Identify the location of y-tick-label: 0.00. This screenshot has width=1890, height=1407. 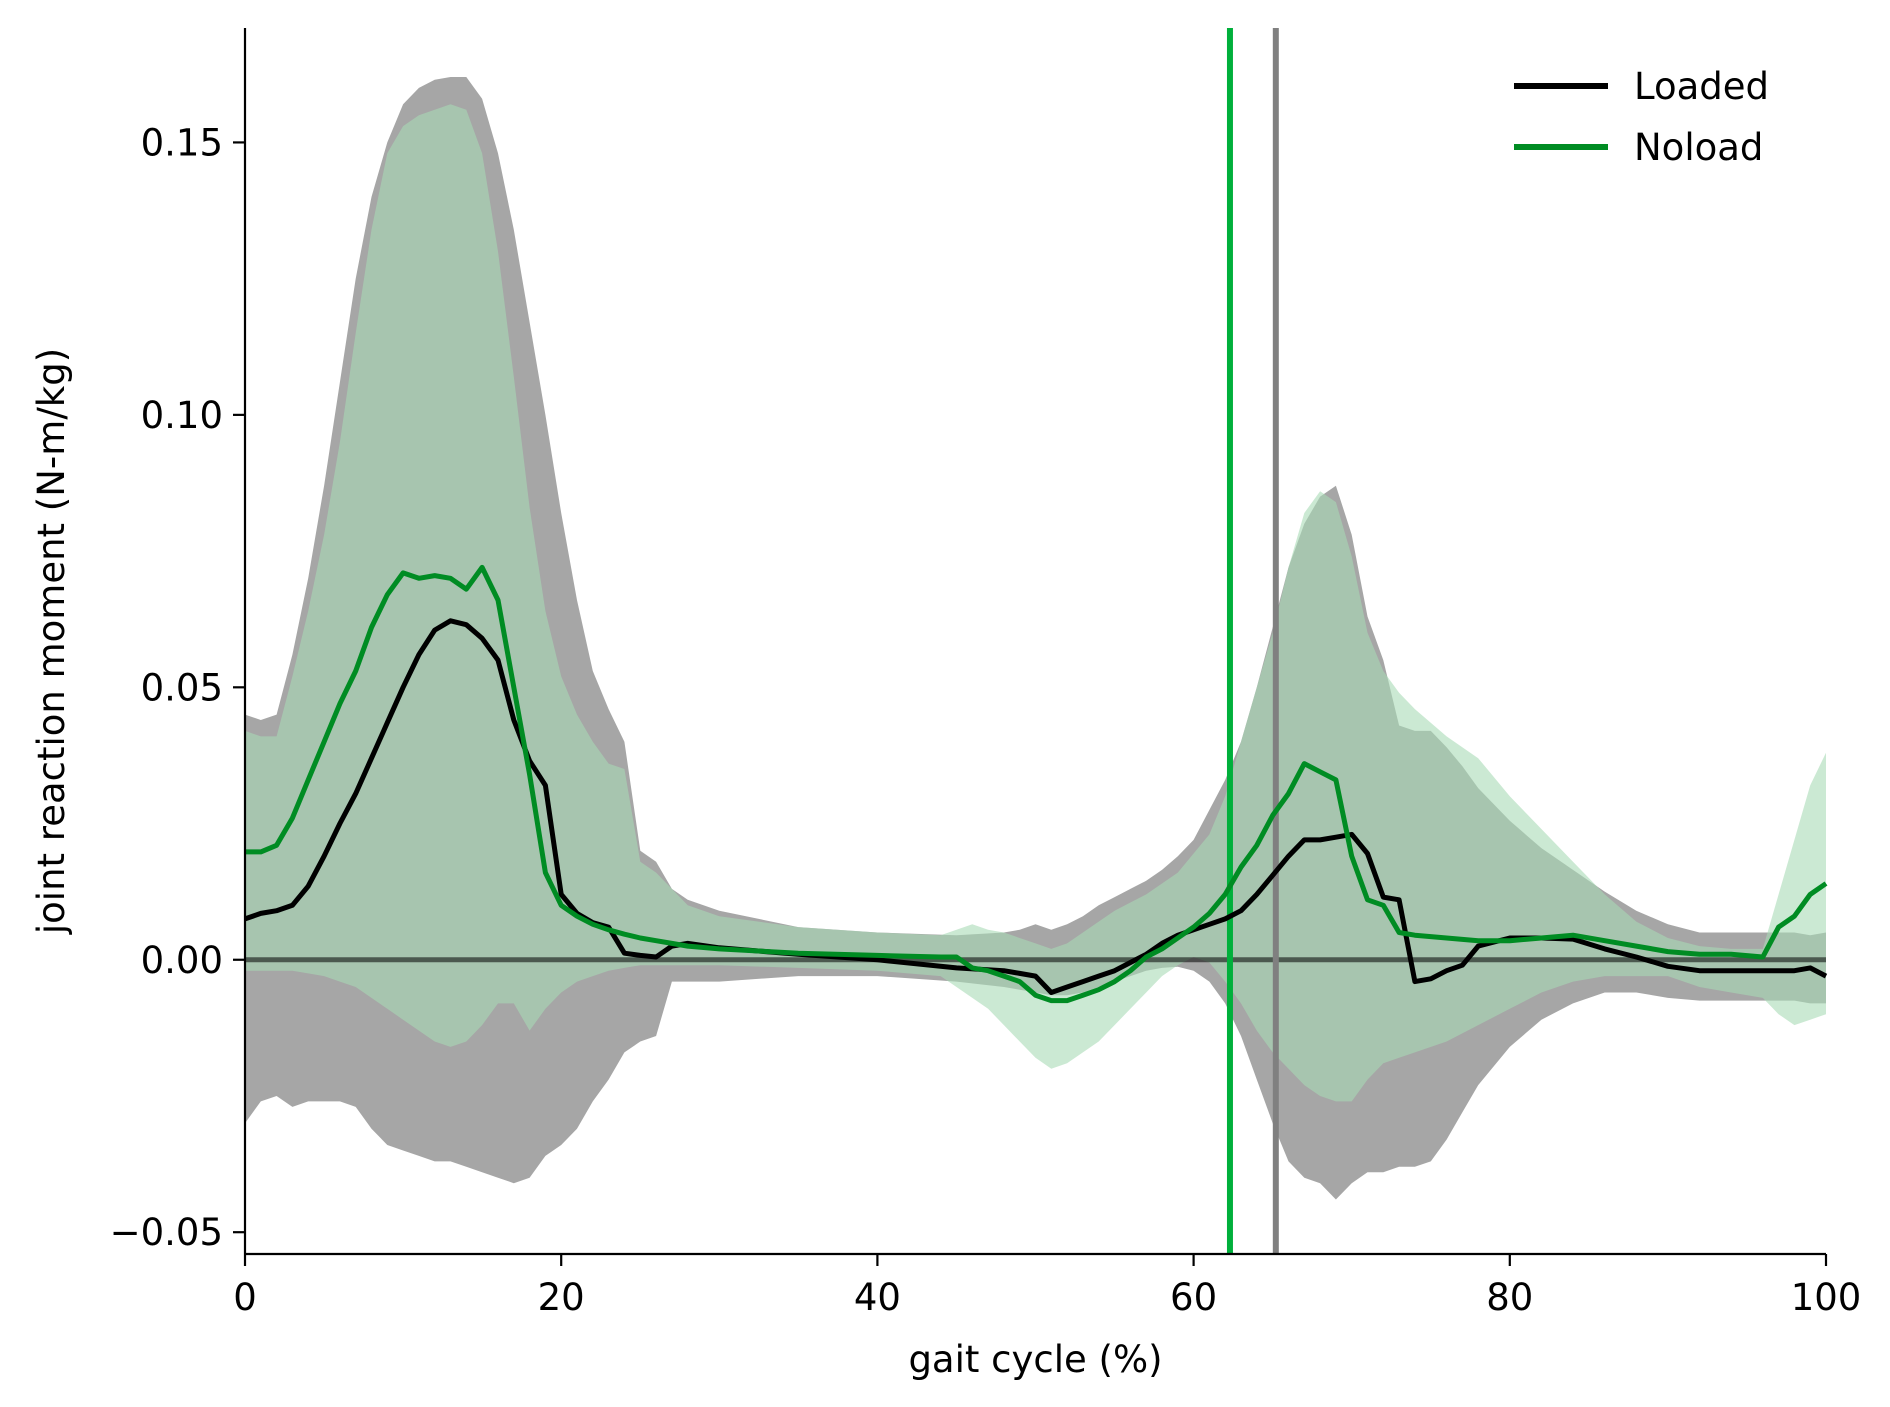
(182, 960).